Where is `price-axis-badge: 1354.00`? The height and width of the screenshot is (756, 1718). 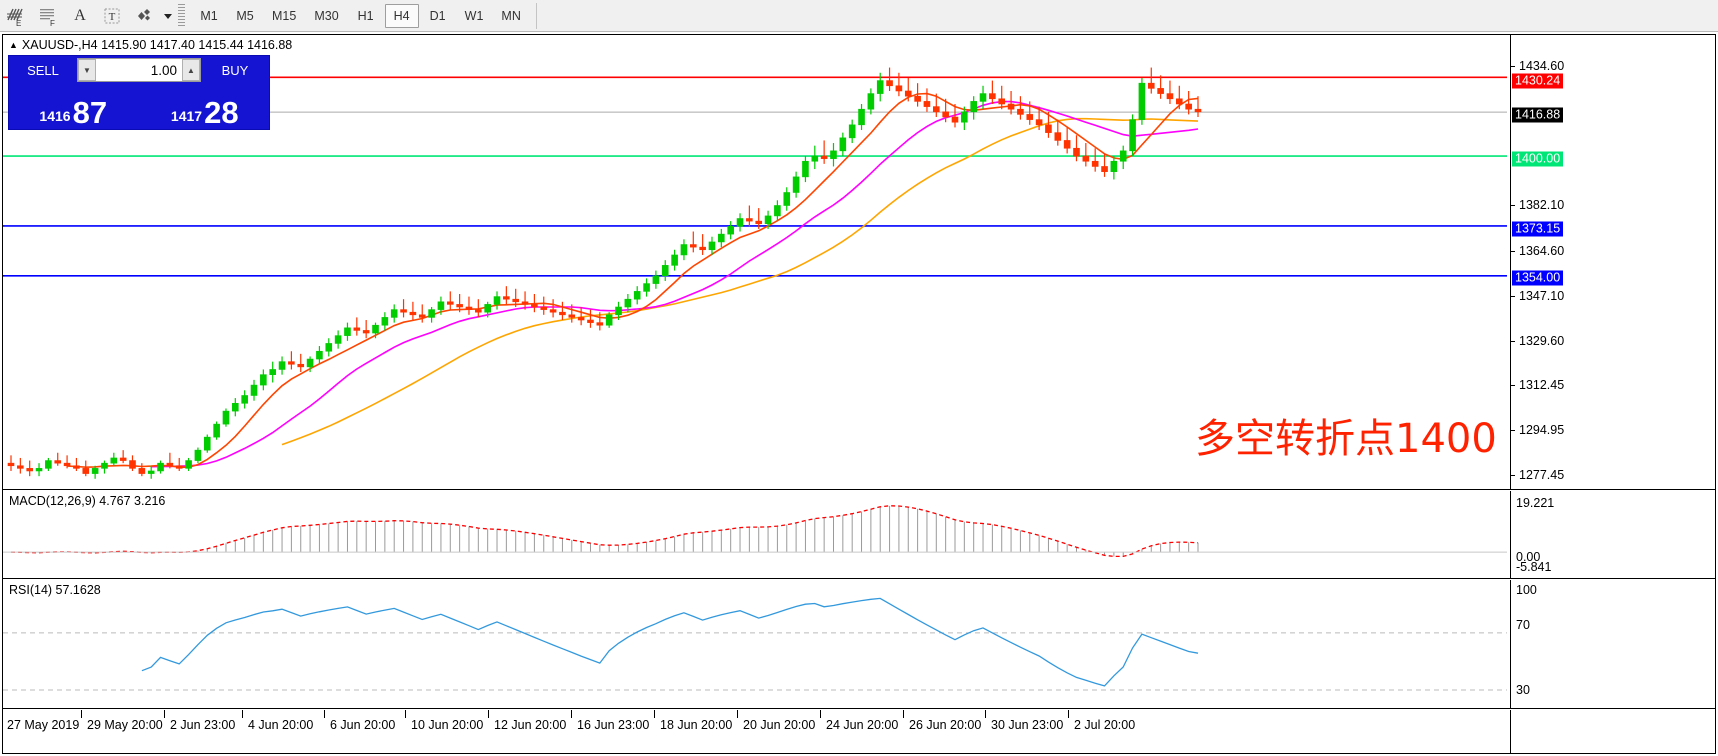
price-axis-badge: 1354.00 is located at coordinates (1538, 278).